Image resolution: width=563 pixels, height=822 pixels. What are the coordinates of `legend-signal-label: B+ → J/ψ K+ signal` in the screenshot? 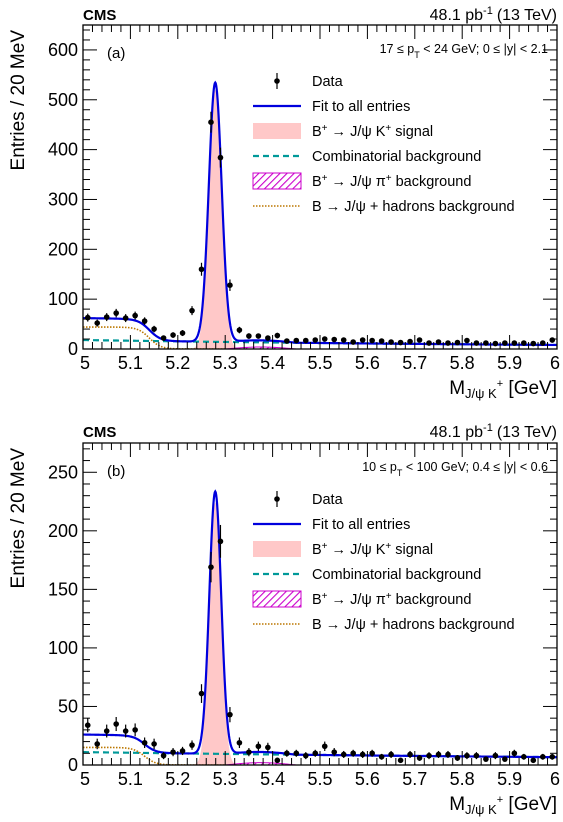 It's located at (372, 132).